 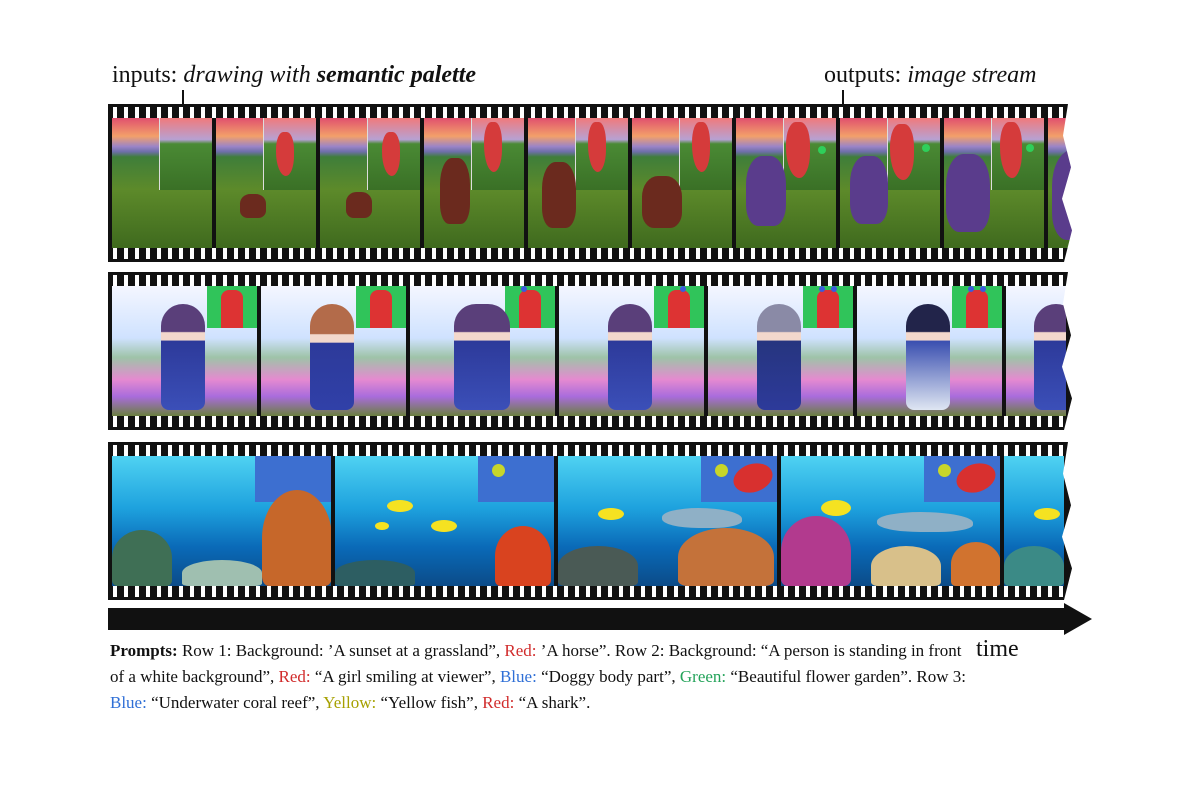 What do you see at coordinates (930, 75) in the screenshot?
I see `outputs-header: outputs: image stream` at bounding box center [930, 75].